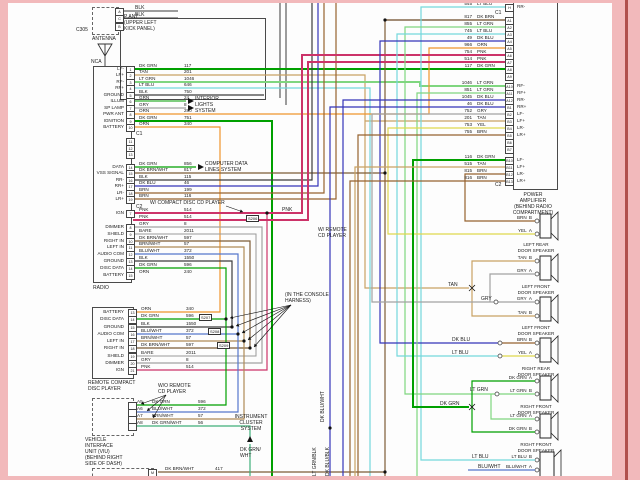  I want to click on wire-lt-grn, so click(319, 84).